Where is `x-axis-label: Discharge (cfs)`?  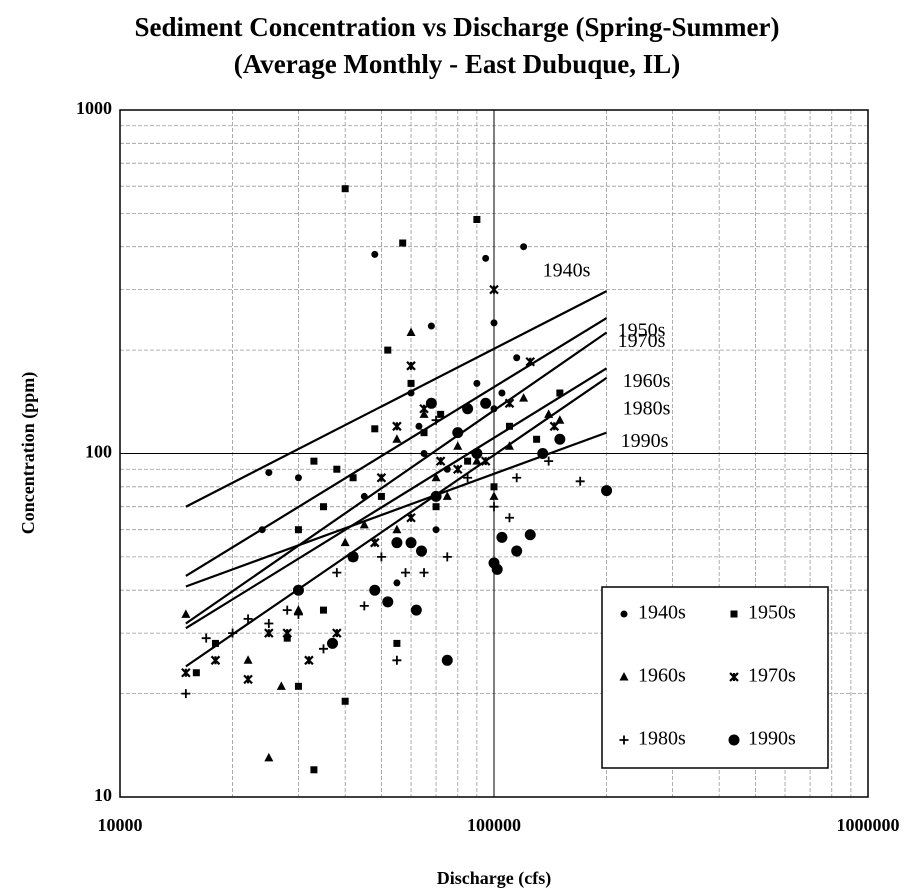
x-axis-label: Discharge (cfs) is located at coordinates (494, 878).